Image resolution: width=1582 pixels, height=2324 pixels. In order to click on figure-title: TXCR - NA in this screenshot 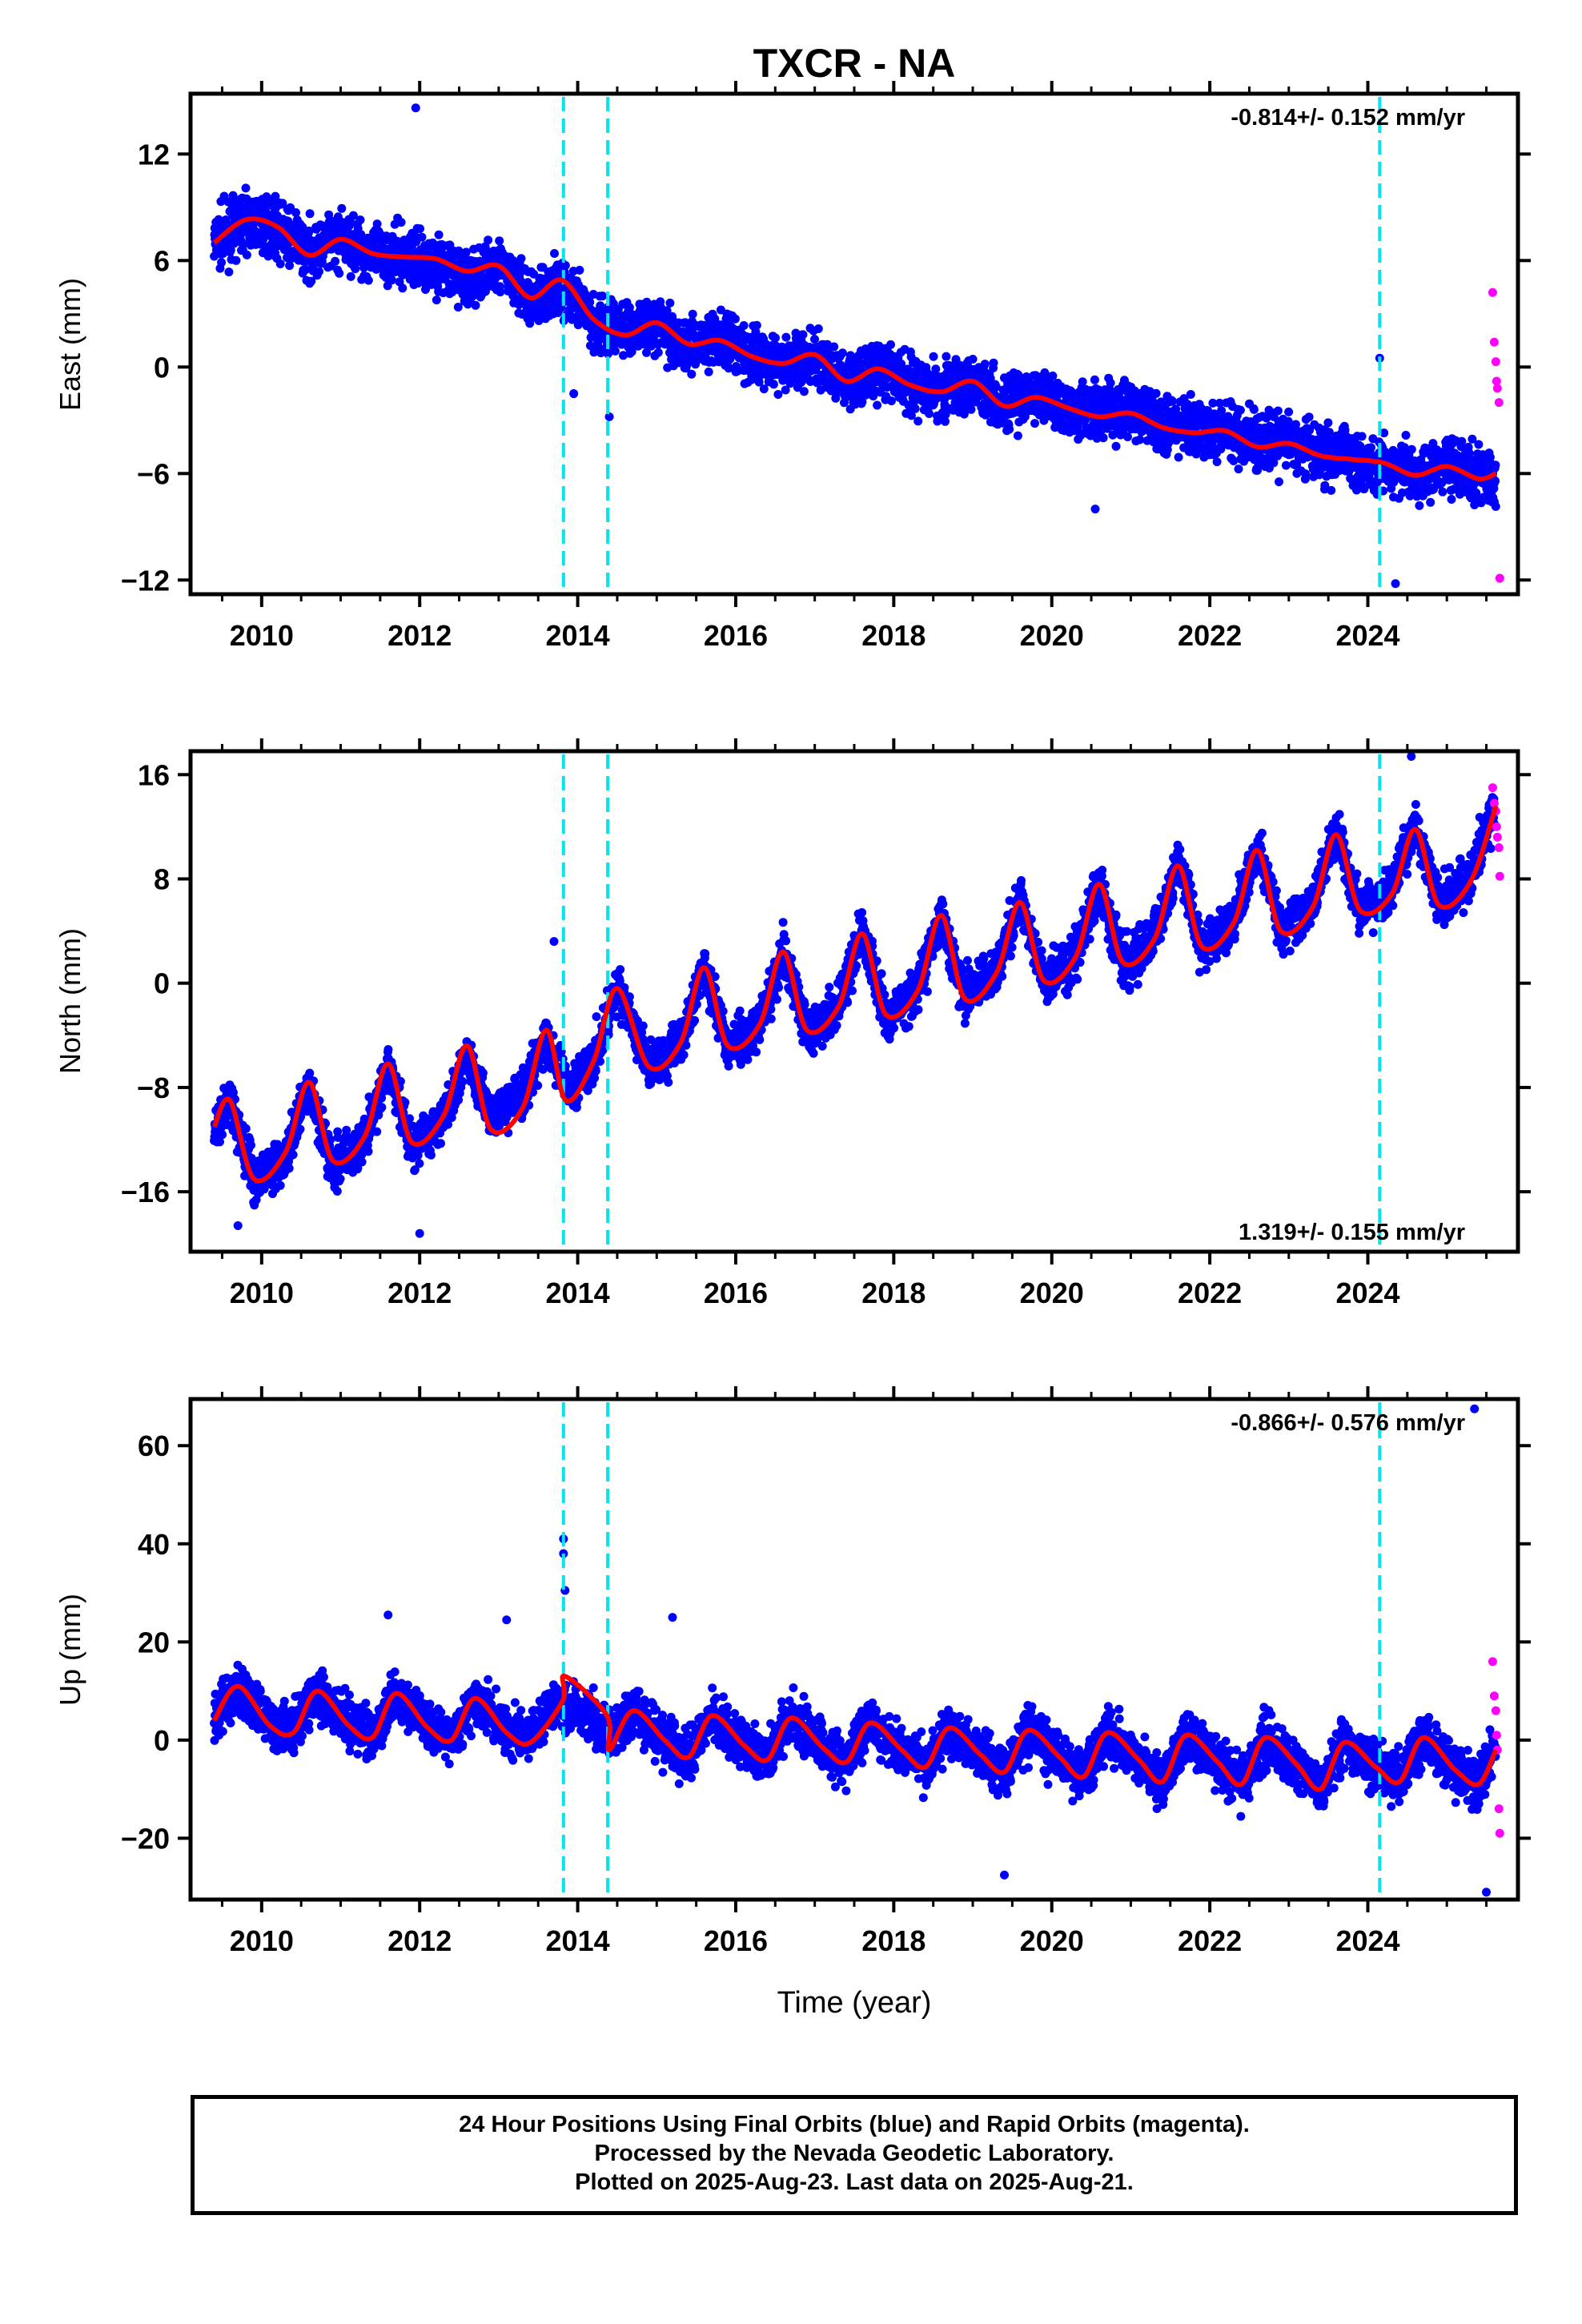, I will do `click(854, 63)`.